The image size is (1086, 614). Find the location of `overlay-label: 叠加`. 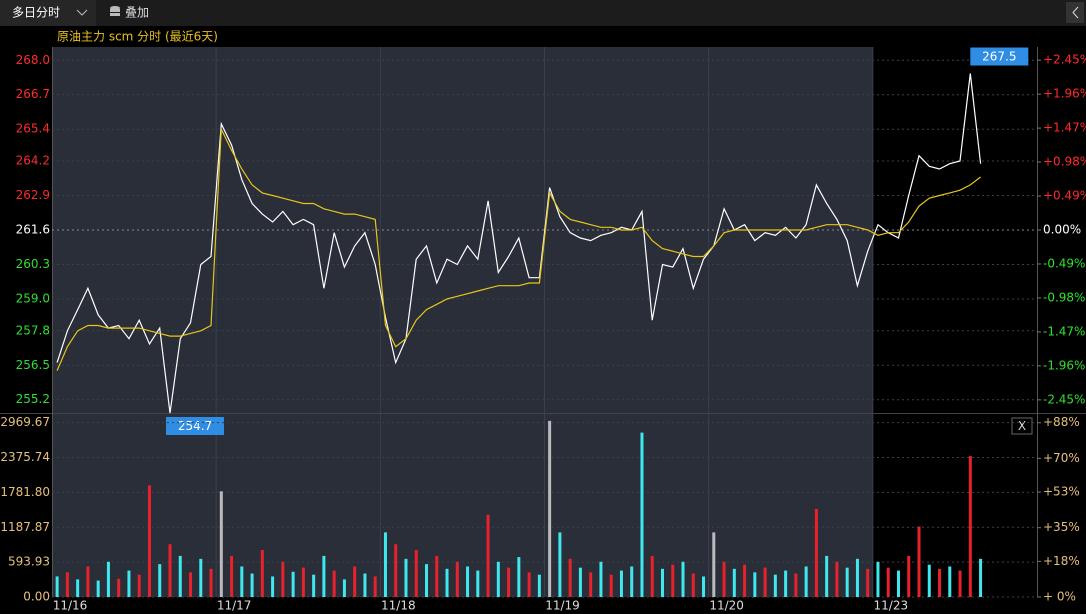

overlay-label: 叠加 is located at coordinates (137, 13).